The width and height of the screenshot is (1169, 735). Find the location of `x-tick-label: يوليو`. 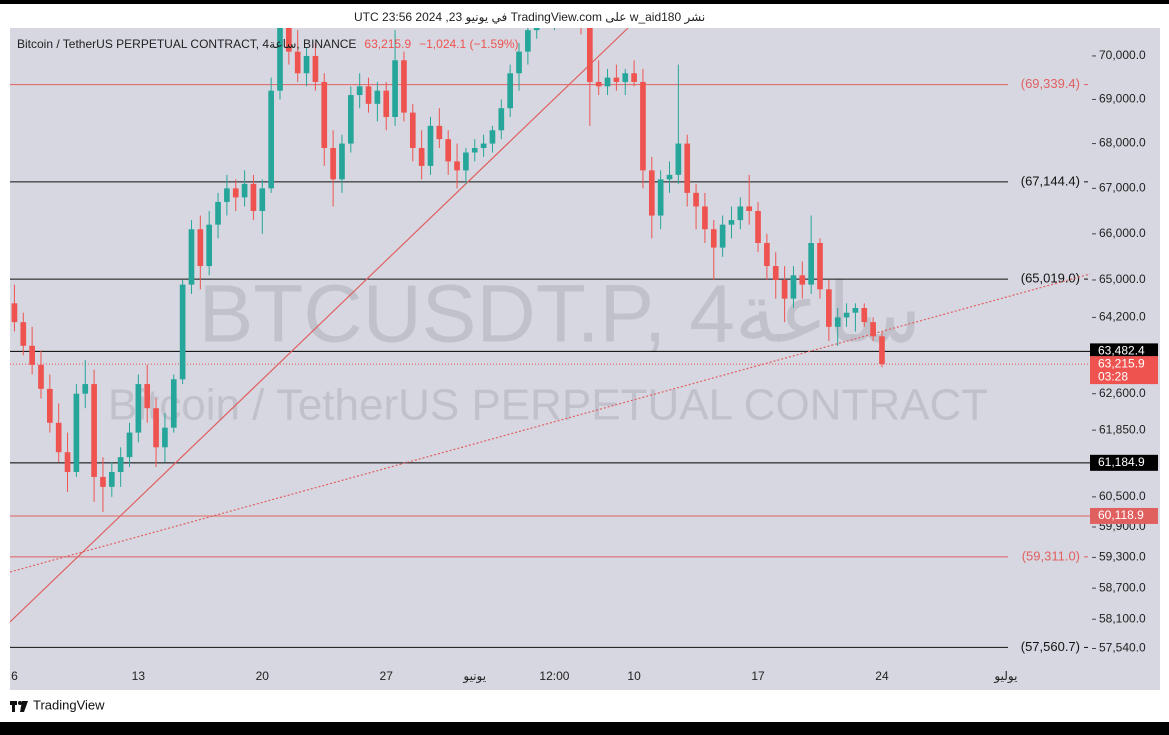

x-tick-label: يوليو is located at coordinates (1005, 676).